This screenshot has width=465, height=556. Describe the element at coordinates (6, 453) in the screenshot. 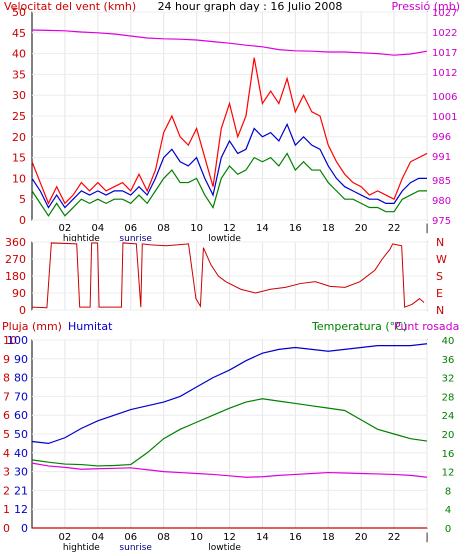

I see `rain-tick-label: 4` at that location.